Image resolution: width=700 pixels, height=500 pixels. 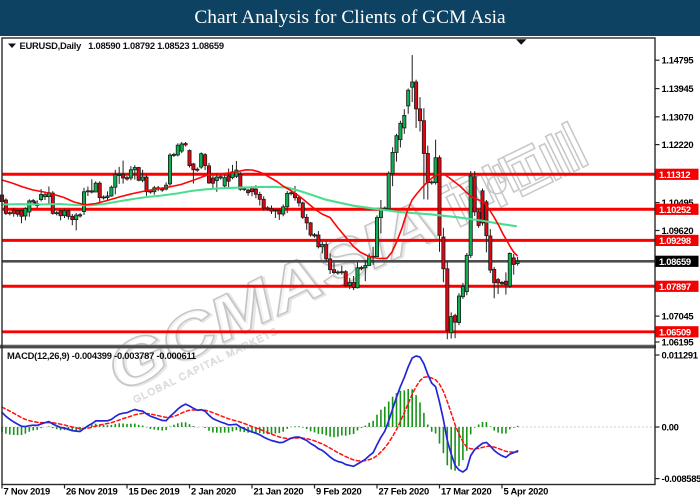 What do you see at coordinates (350, 17) in the screenshot?
I see `svg-text:Chart Analysis for Clients of: Chart Analysis for Clients of GCM Asia` at bounding box center [350, 17].